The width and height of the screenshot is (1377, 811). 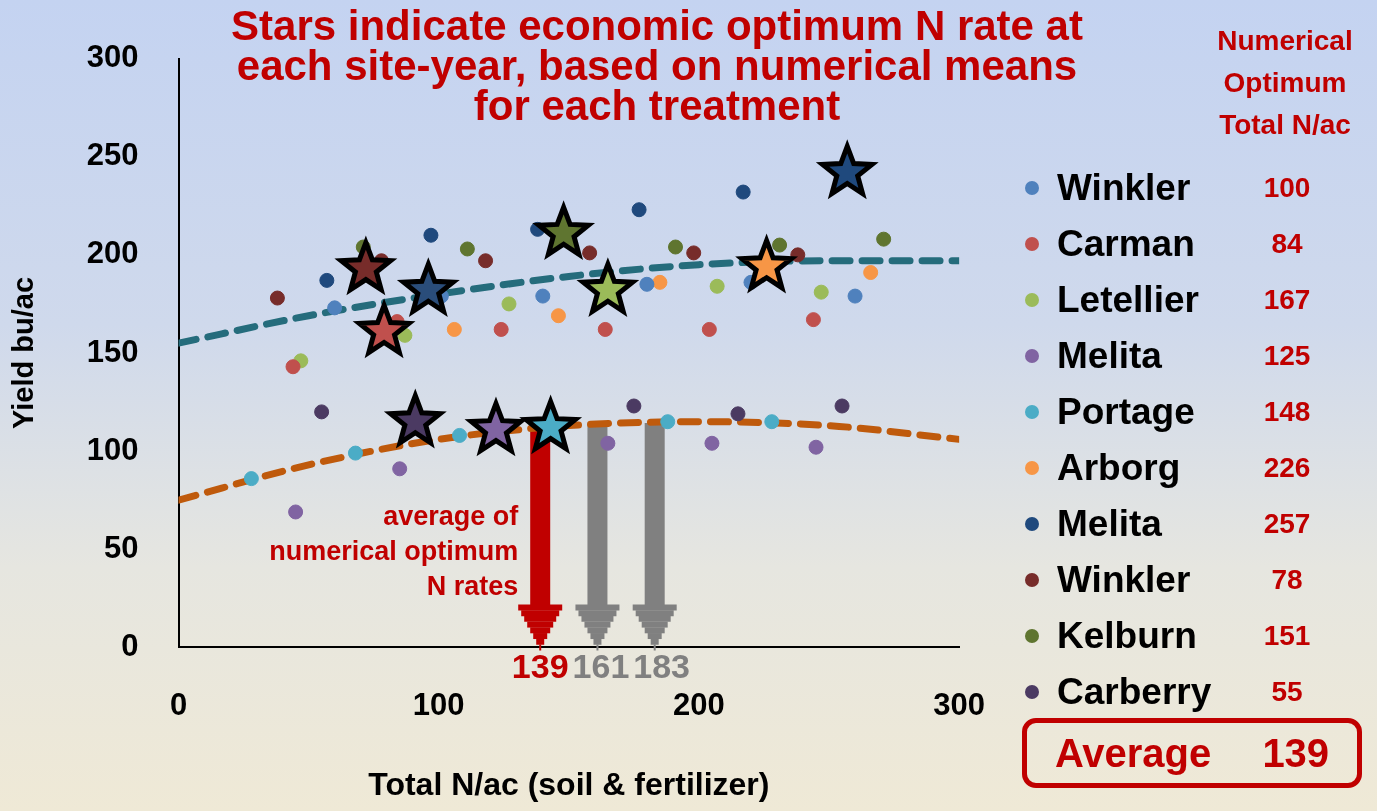 I want to click on text: 151, so click(x=1287, y=636).